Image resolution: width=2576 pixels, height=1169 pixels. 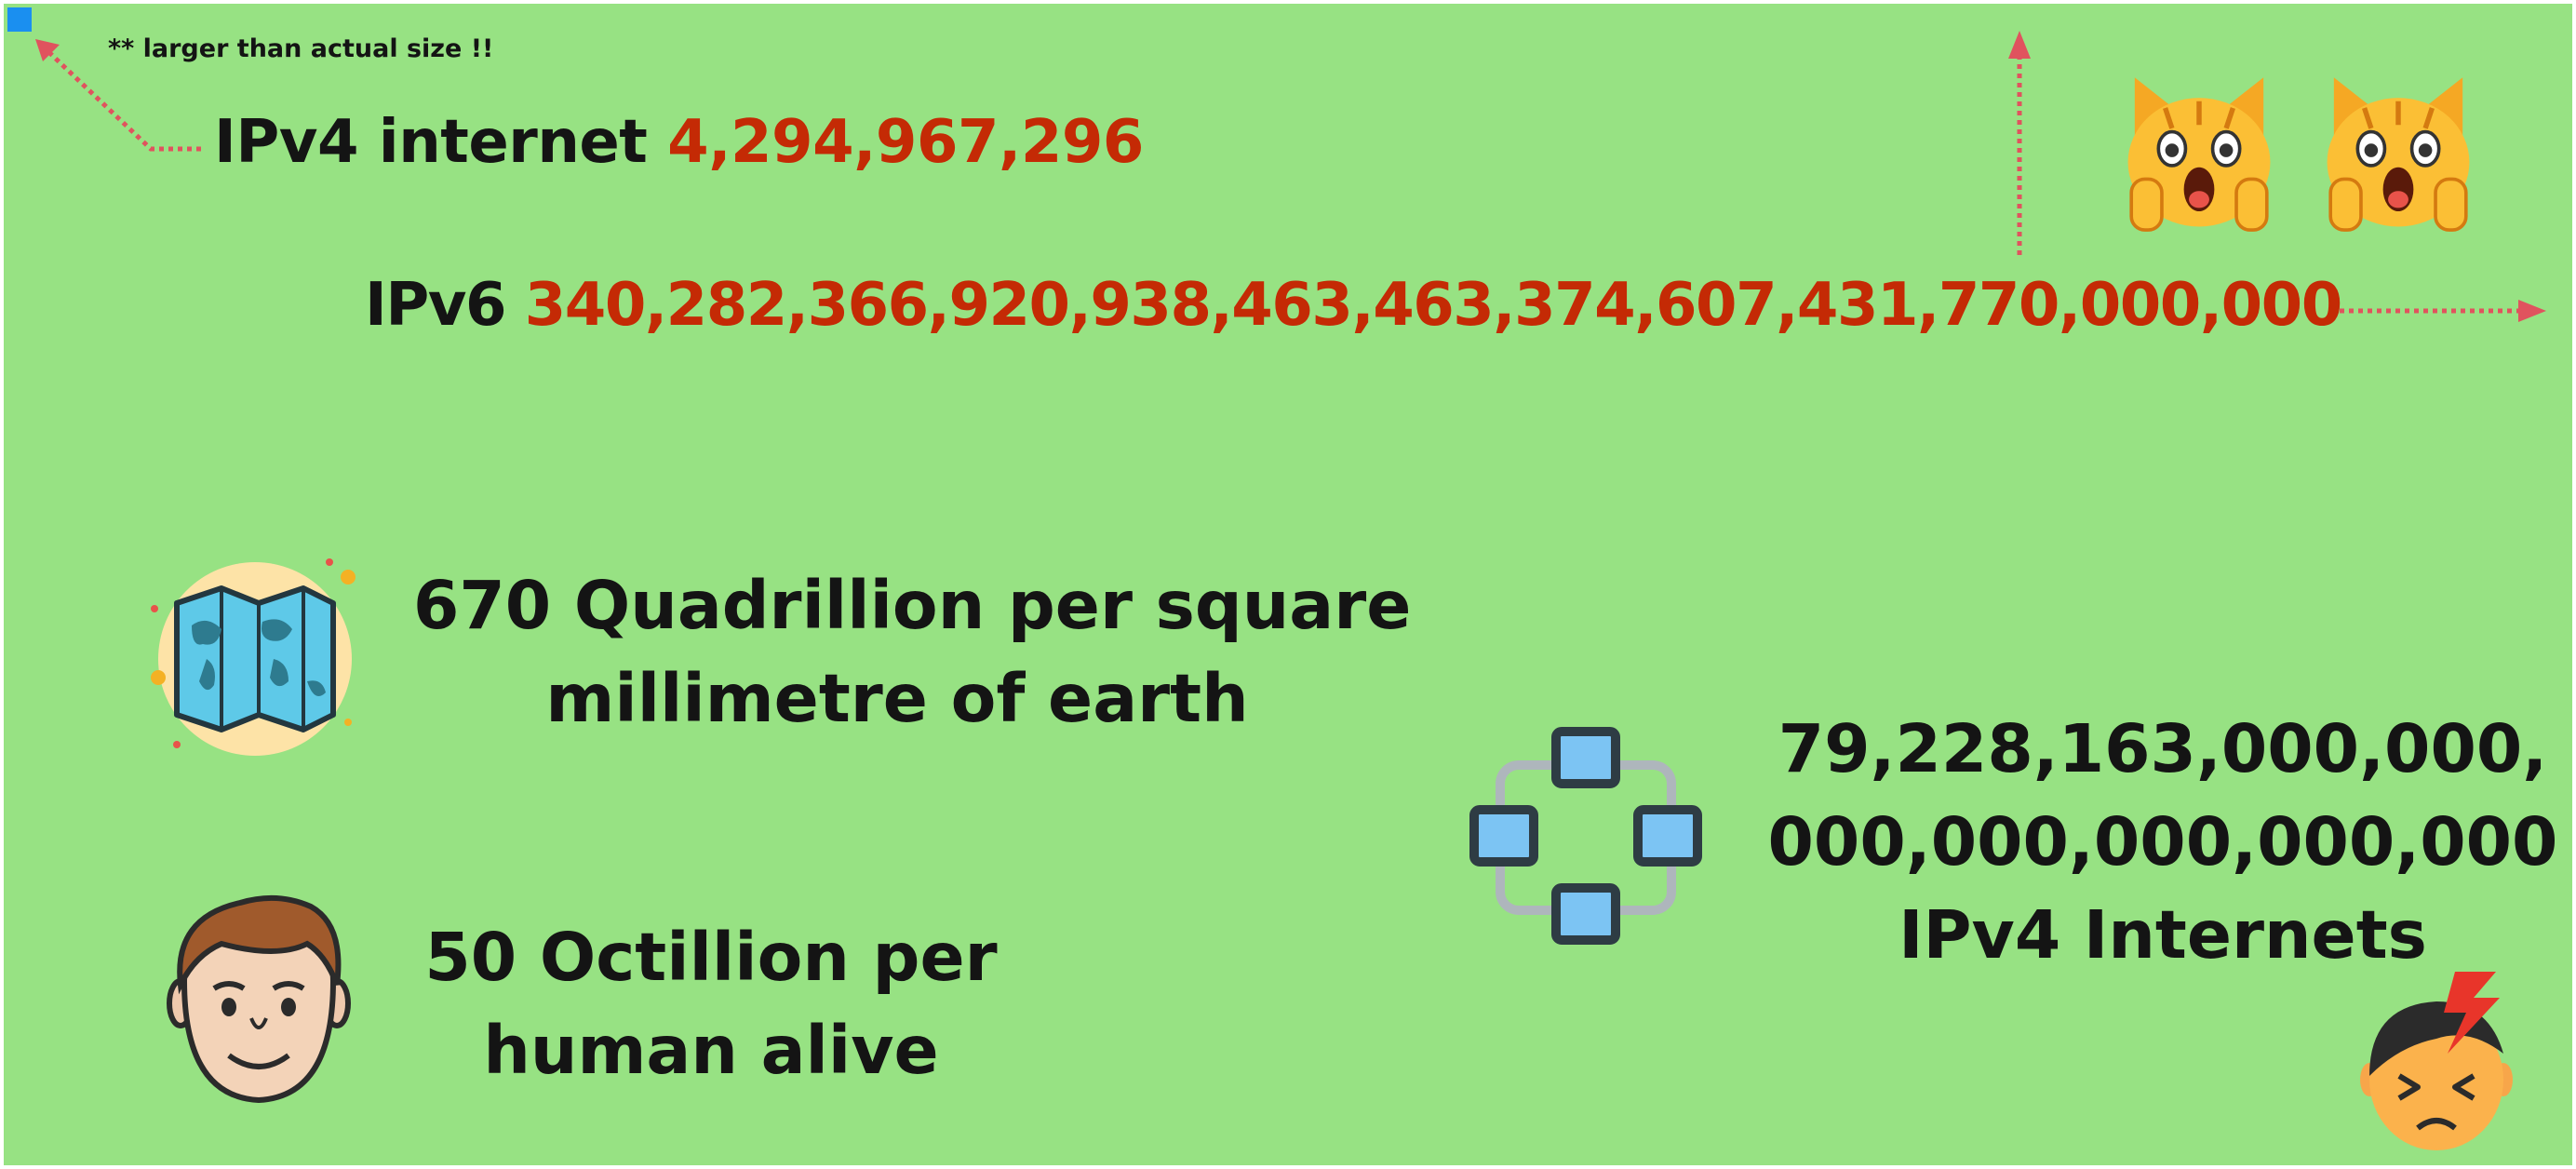 What do you see at coordinates (711, 1050) in the screenshot?
I see `fact-human-line2: human alive` at bounding box center [711, 1050].